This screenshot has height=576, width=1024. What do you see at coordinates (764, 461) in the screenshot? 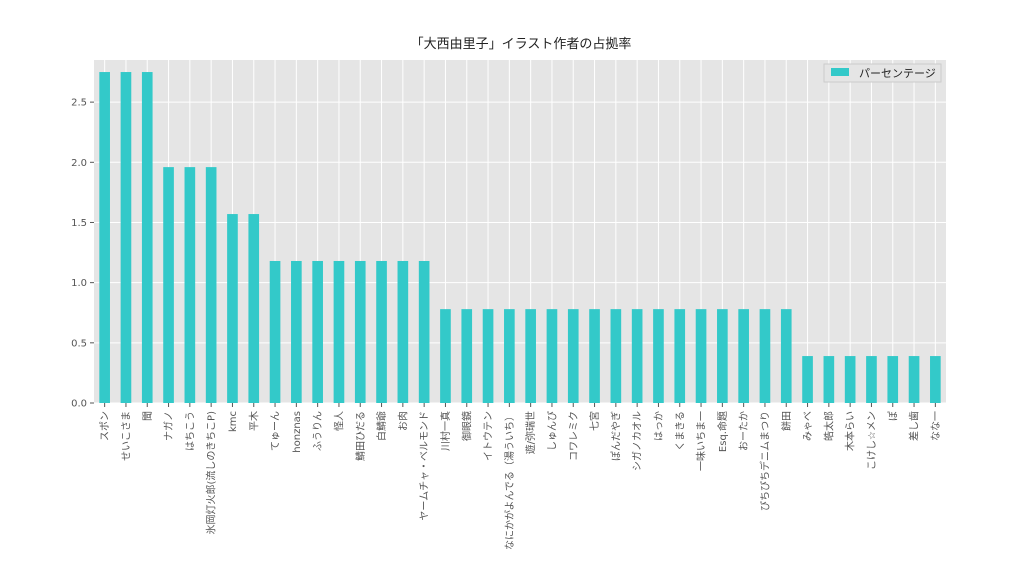
I see `x-tick-label: ぴちぴちデニムまつり` at bounding box center [764, 461].